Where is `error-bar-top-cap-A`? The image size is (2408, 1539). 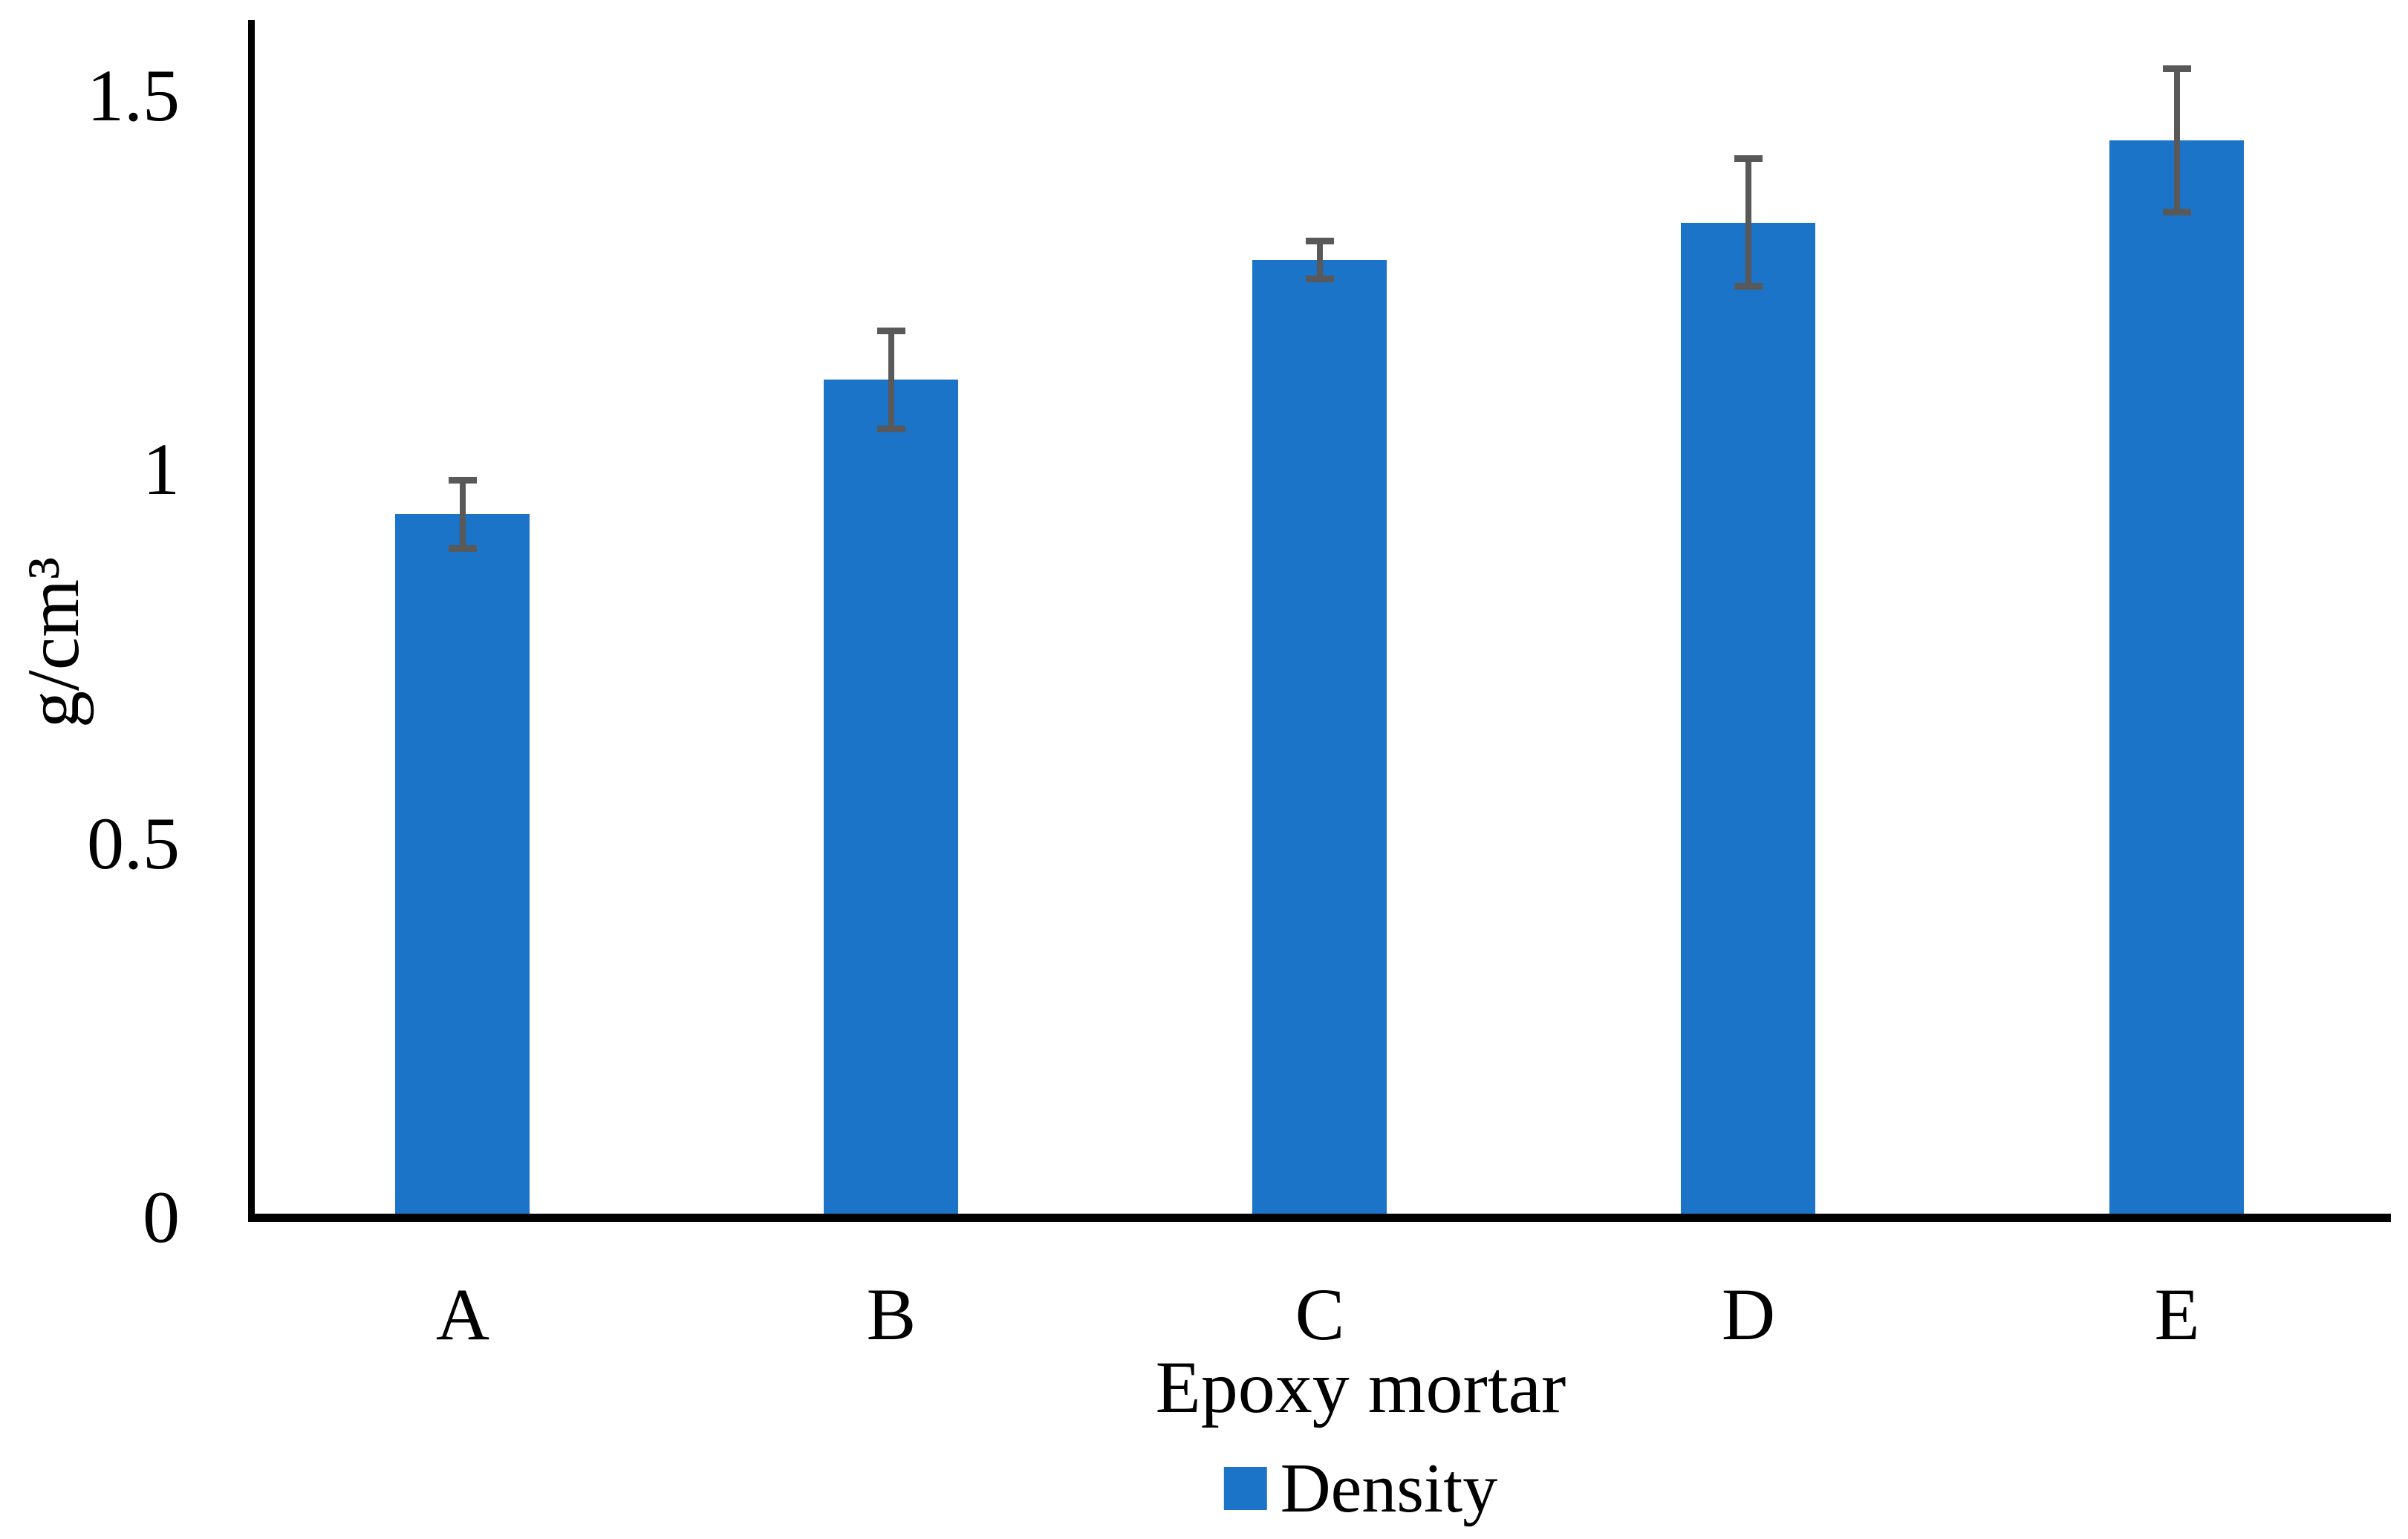 error-bar-top-cap-A is located at coordinates (463, 480).